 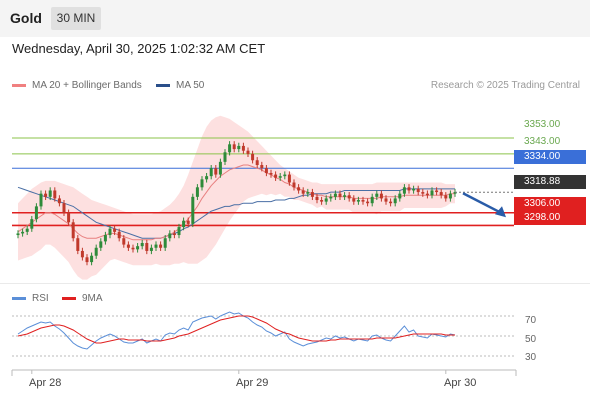 What do you see at coordinates (236, 212) in the screenshot?
I see `ma50-line` at bounding box center [236, 212].